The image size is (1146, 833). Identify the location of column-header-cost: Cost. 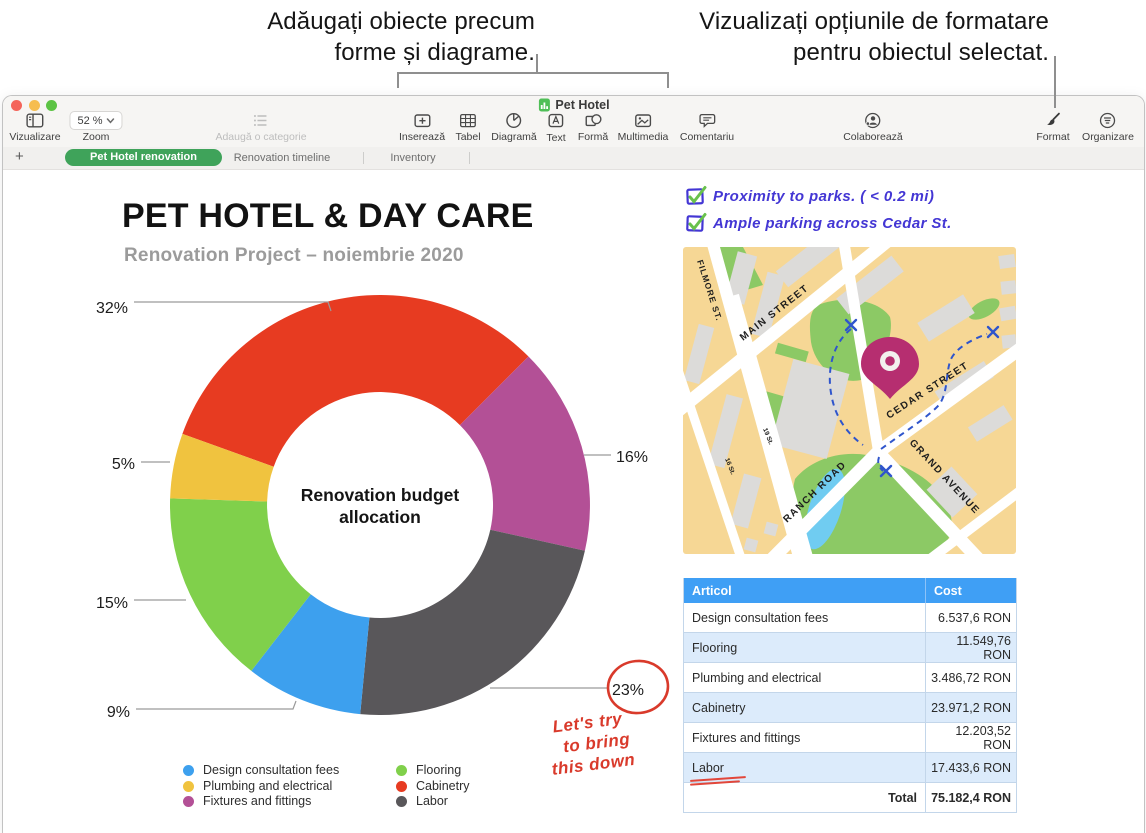
(971, 590).